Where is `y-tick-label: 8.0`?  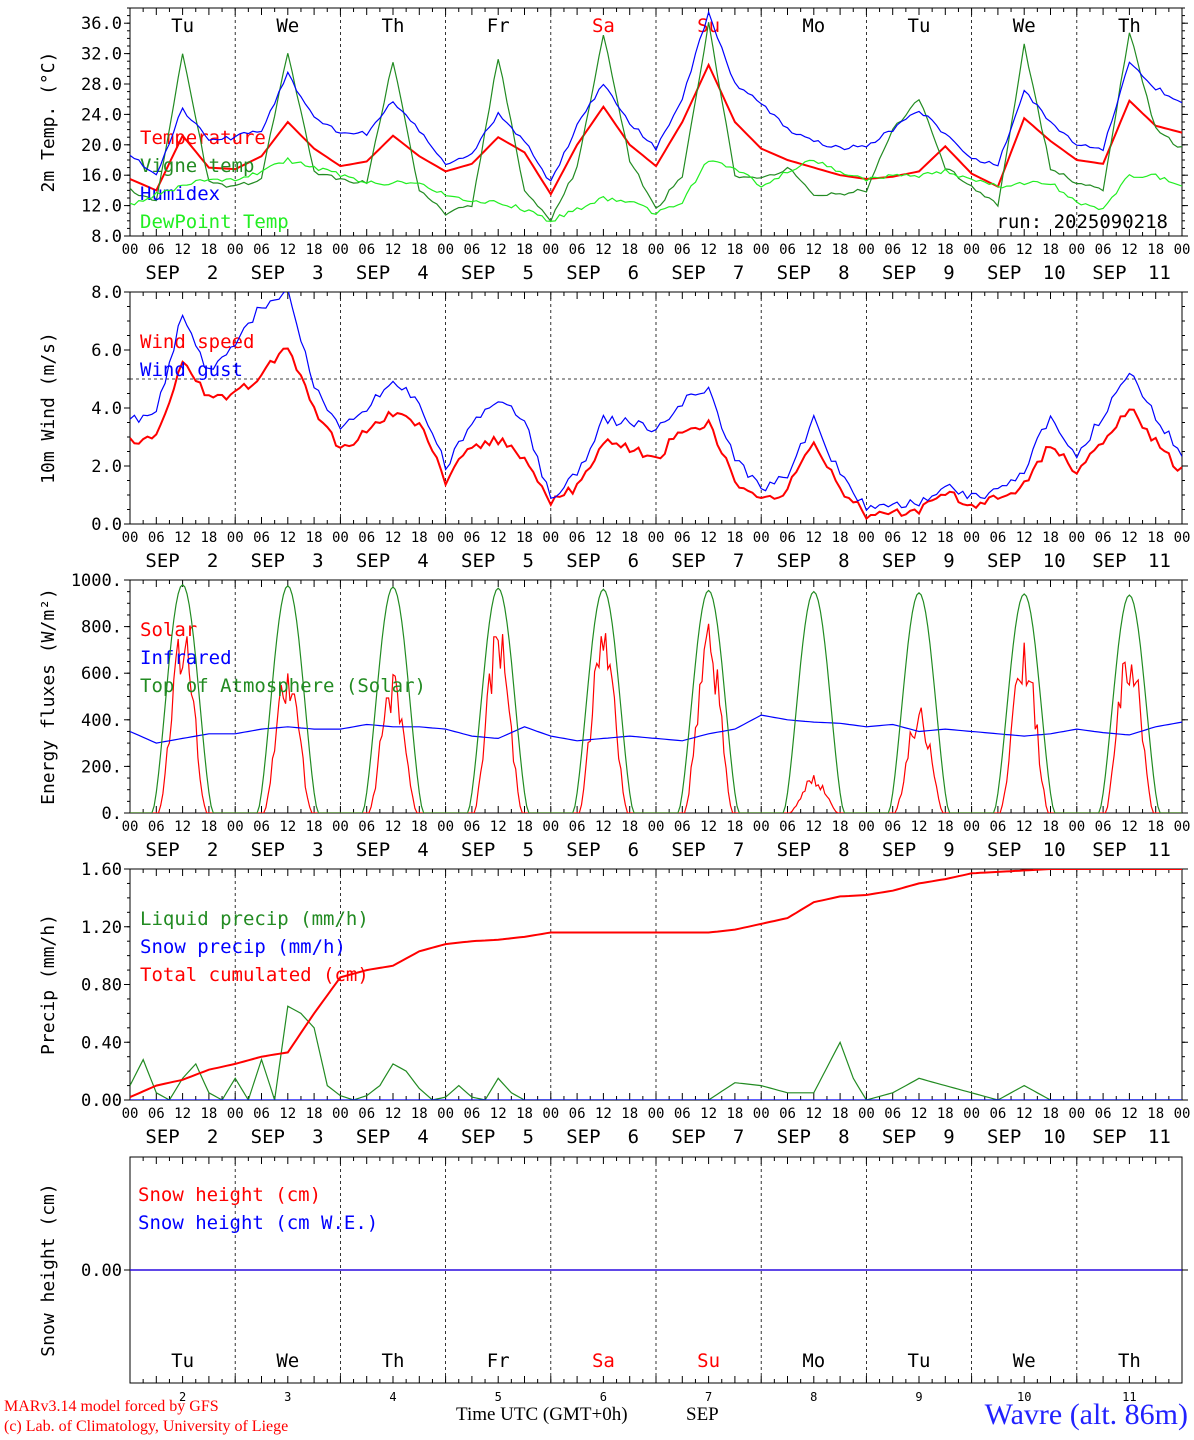
y-tick-label: 8.0 is located at coordinates (106, 237).